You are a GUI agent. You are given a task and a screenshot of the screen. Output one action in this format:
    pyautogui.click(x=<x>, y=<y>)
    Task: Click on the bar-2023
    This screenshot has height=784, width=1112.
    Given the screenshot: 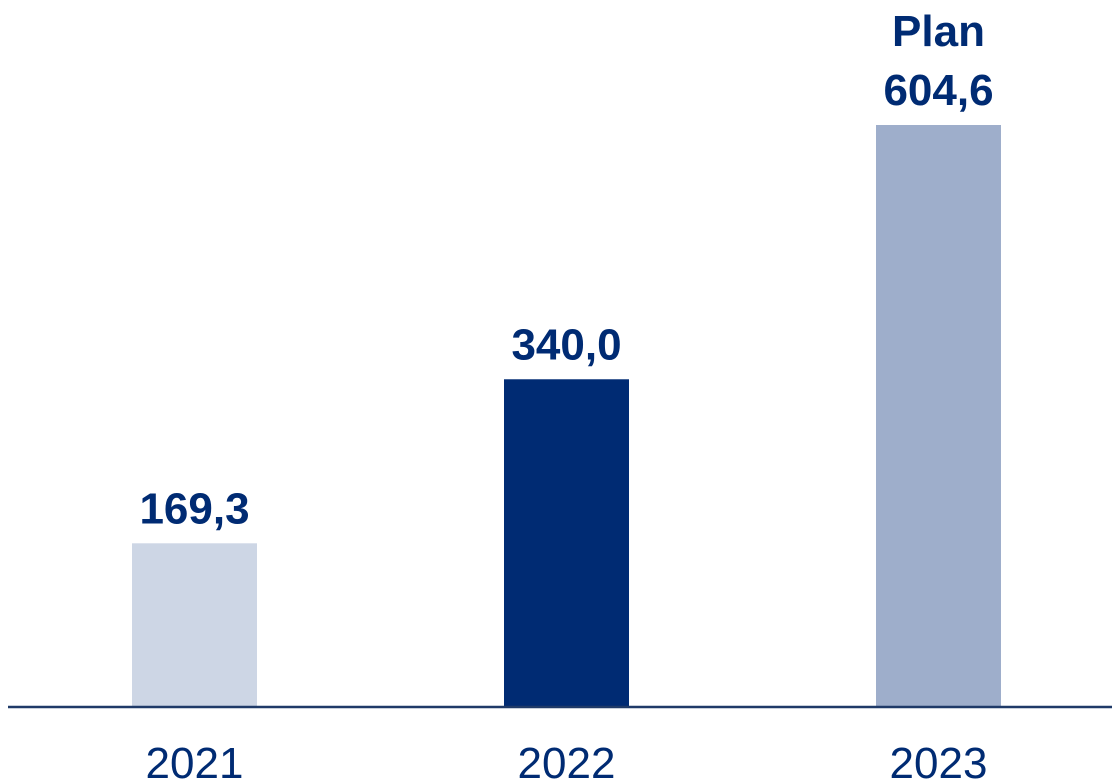 What is the action you would take?
    pyautogui.click(x=938, y=415)
    